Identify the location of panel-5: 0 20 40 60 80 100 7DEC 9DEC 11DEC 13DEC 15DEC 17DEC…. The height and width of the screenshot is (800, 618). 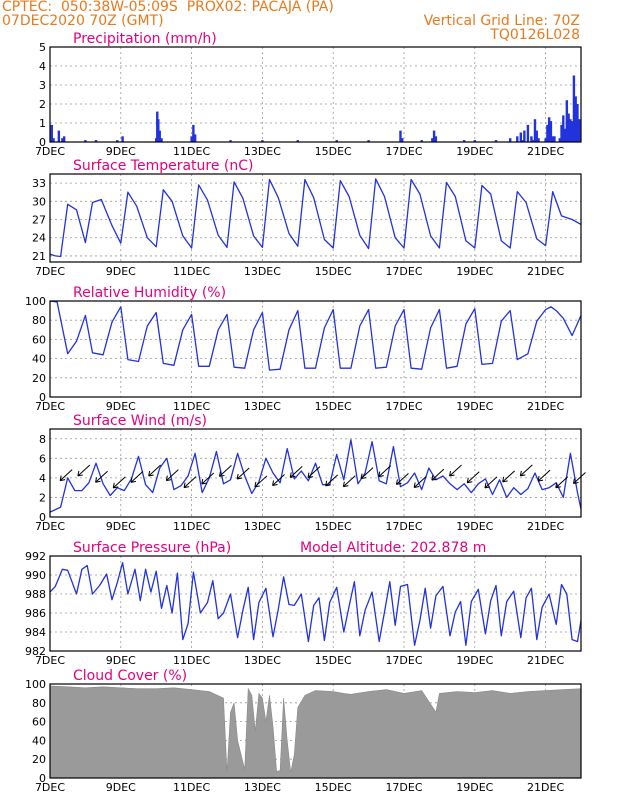
(303, 731).